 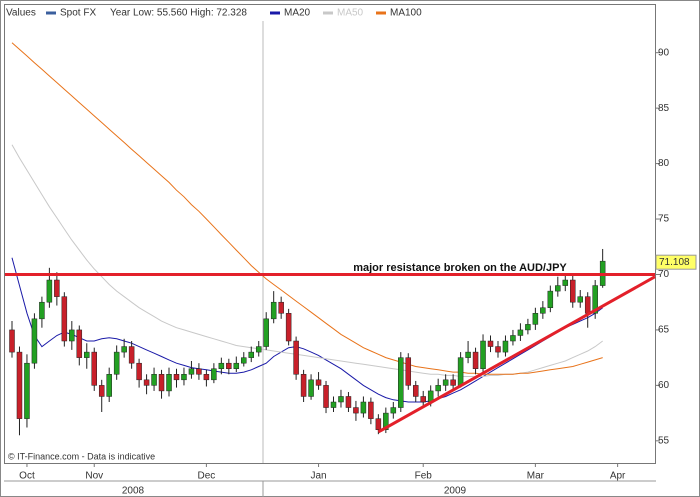 What do you see at coordinates (664, 52) in the screenshot?
I see `y-tick-label: 90` at bounding box center [664, 52].